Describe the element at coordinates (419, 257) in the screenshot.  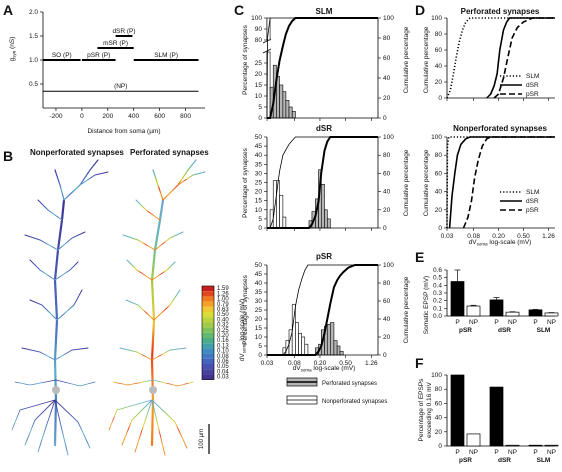
I see `panel-label-e: E` at that location.